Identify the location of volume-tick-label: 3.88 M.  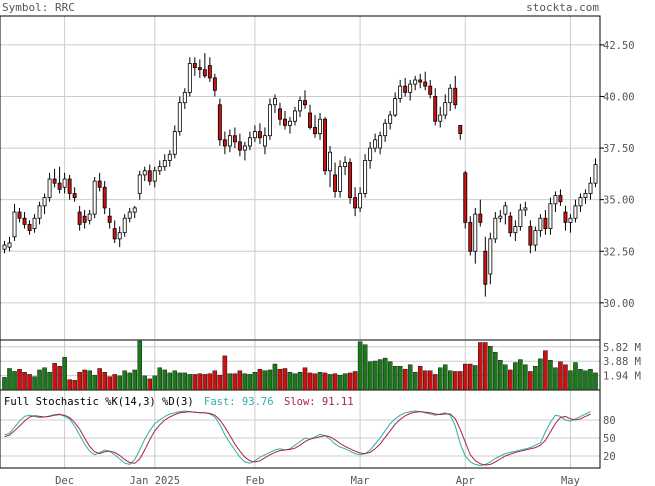
(622, 362).